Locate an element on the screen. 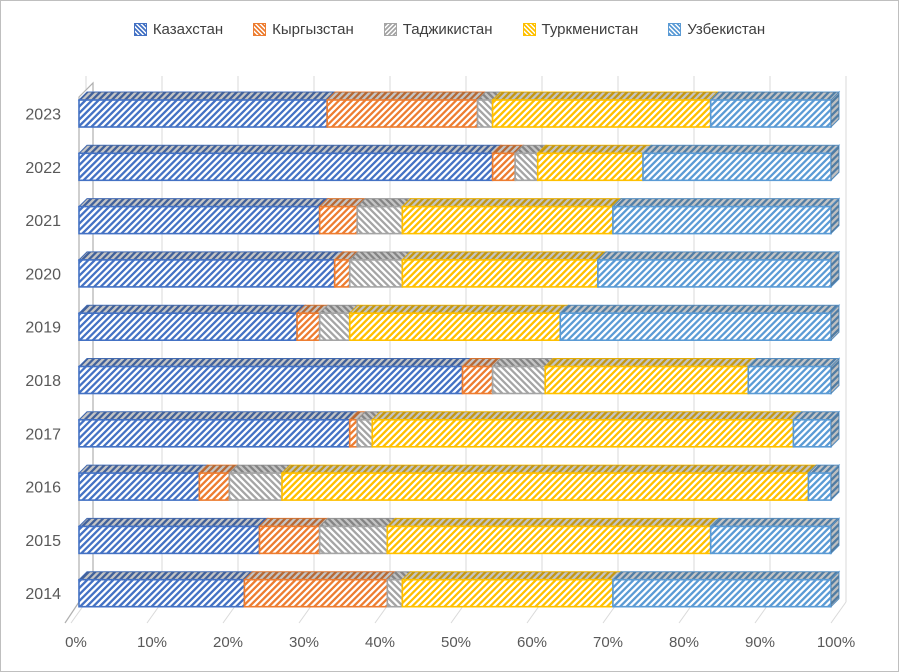 The width and height of the screenshot is (899, 672). bar-2014-tajikistan is located at coordinates (399, 589).